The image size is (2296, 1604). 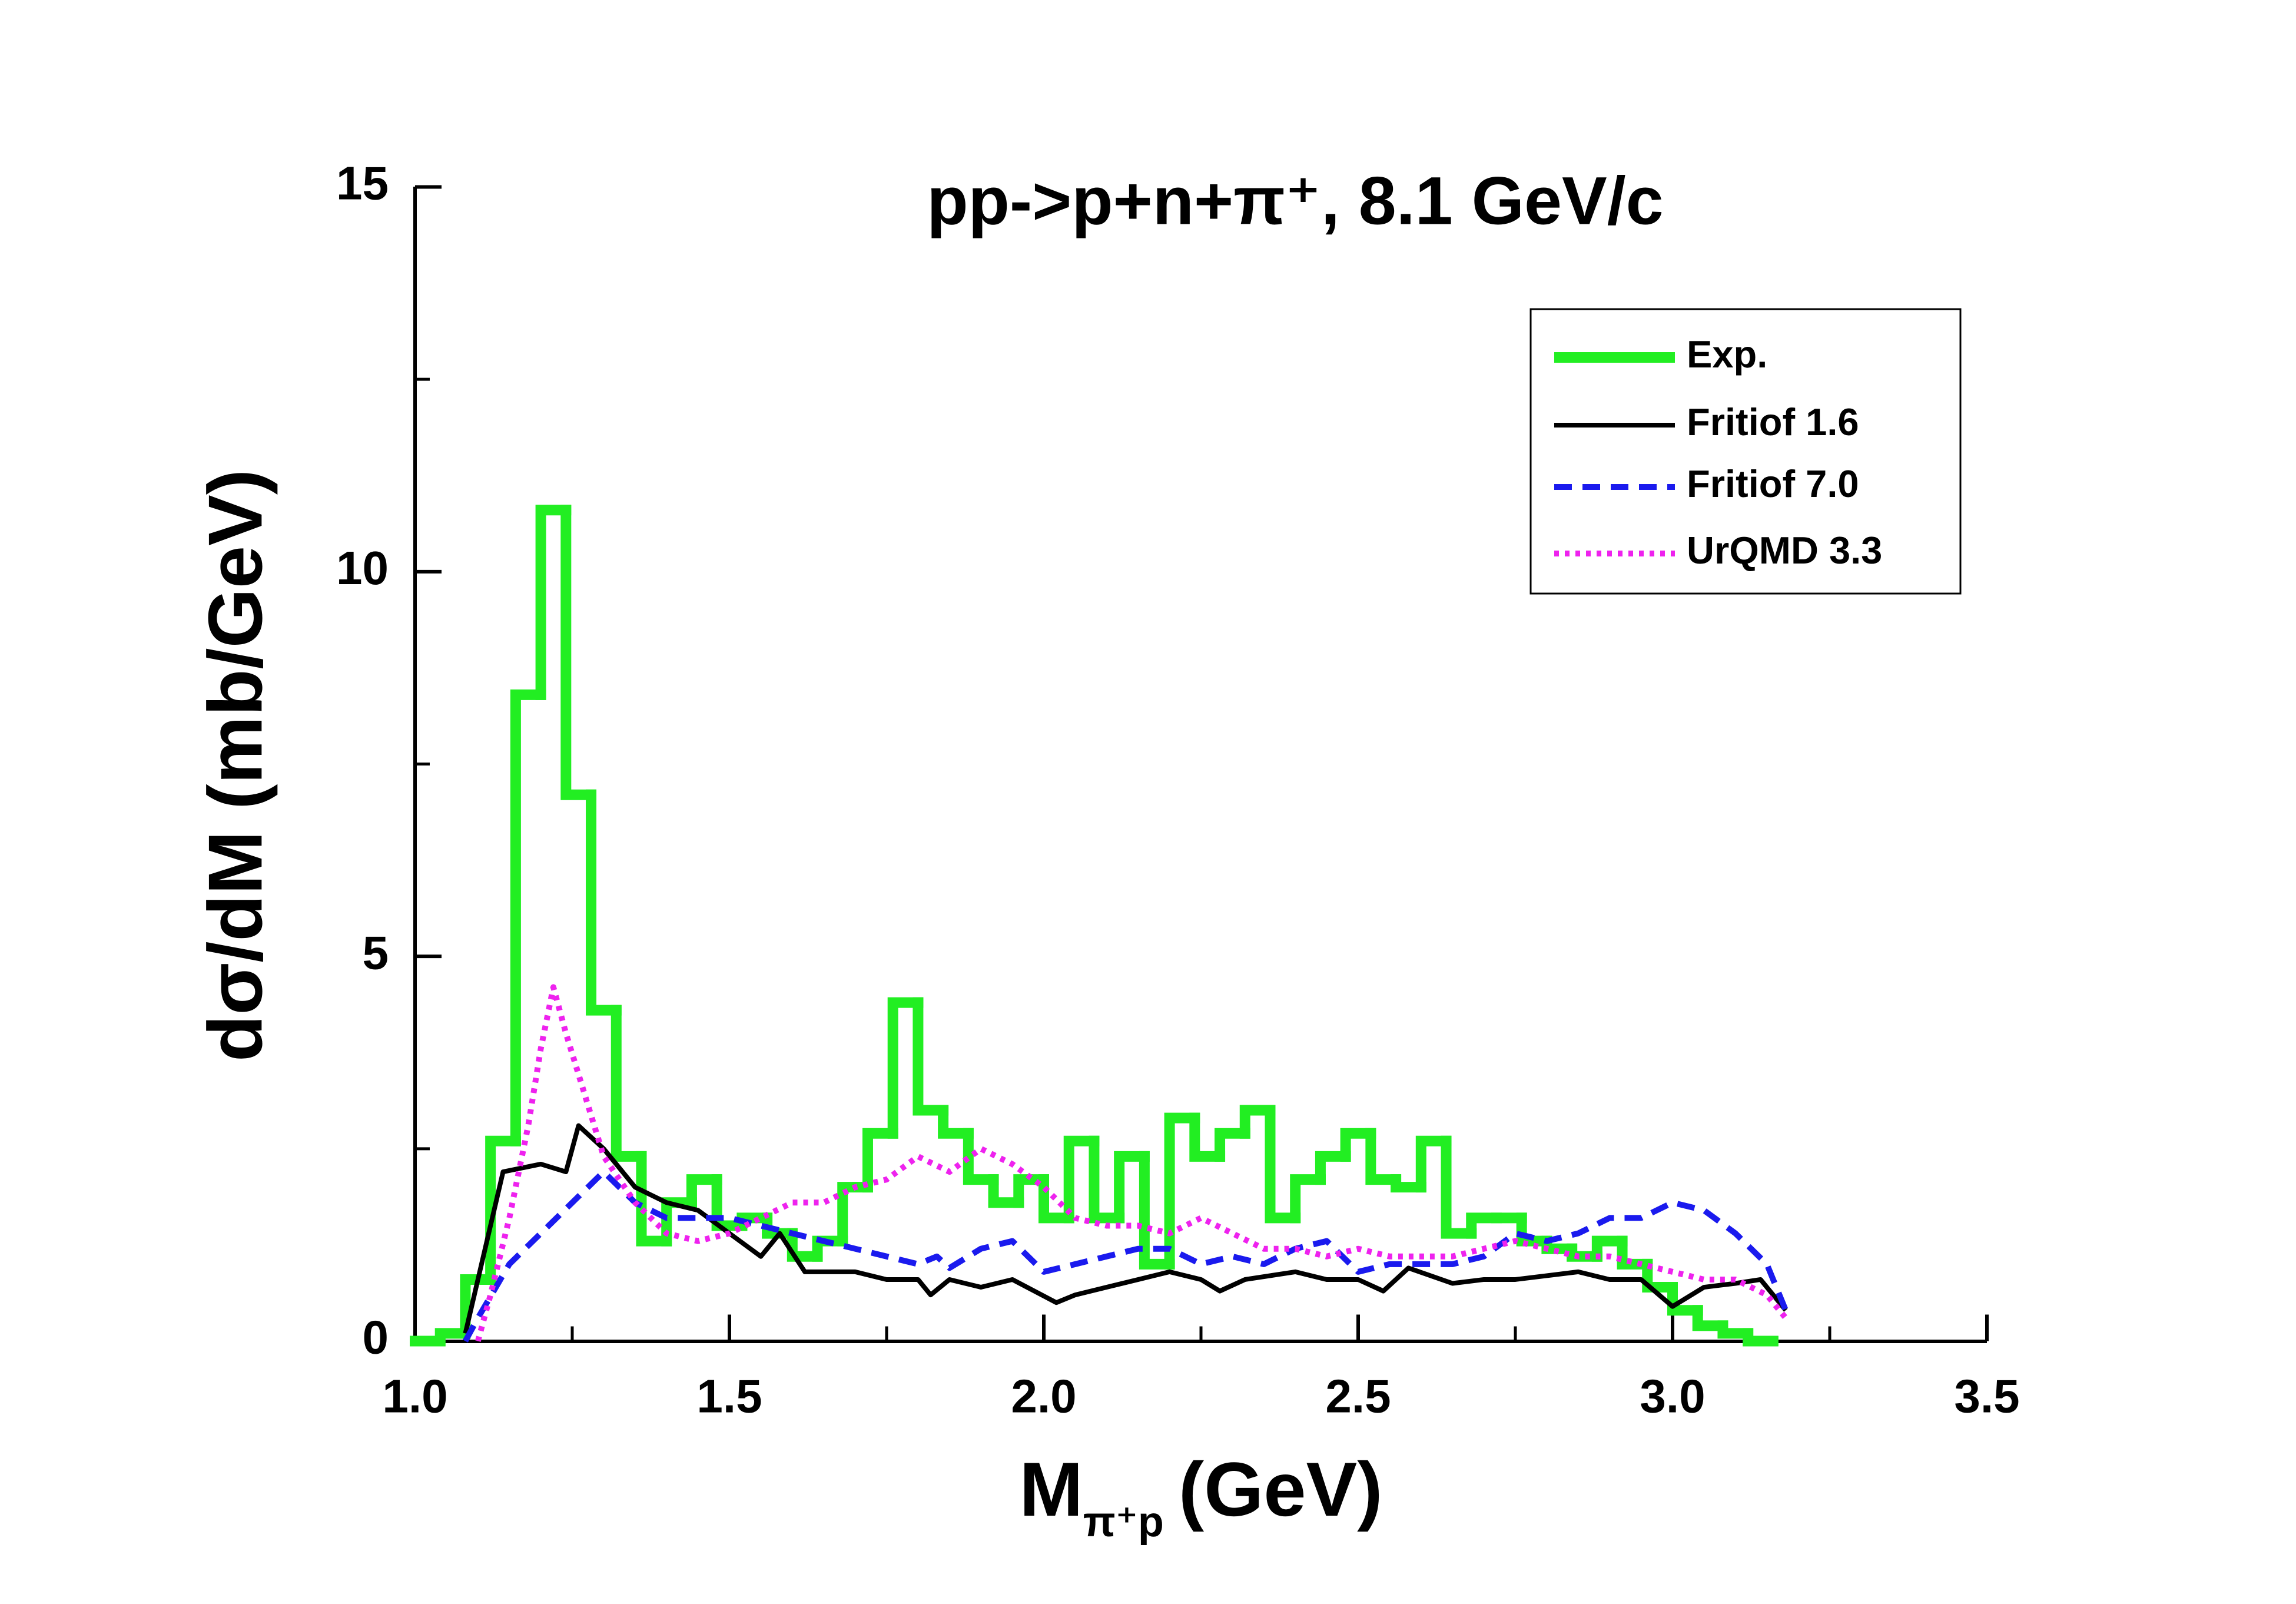 What do you see at coordinates (1986, 1396) in the screenshot?
I see `x-tick-label: 3.5` at bounding box center [1986, 1396].